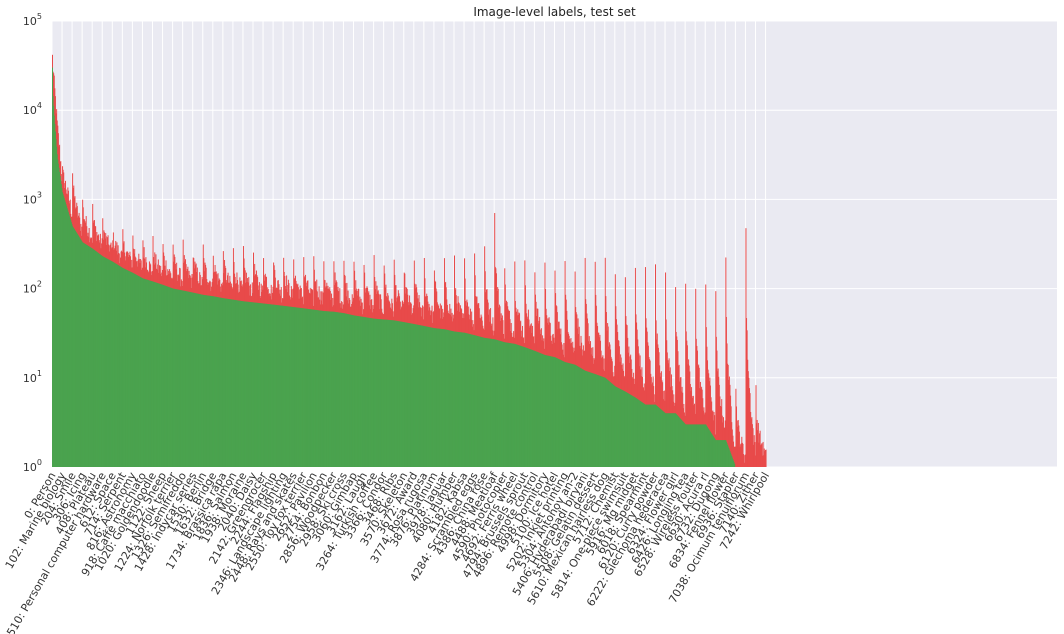 The height and width of the screenshot is (634, 1064). What do you see at coordinates (32, 243) in the screenshot?
I see `y-axis-ticks: 100 101 102 103 104 105` at bounding box center [32, 243].